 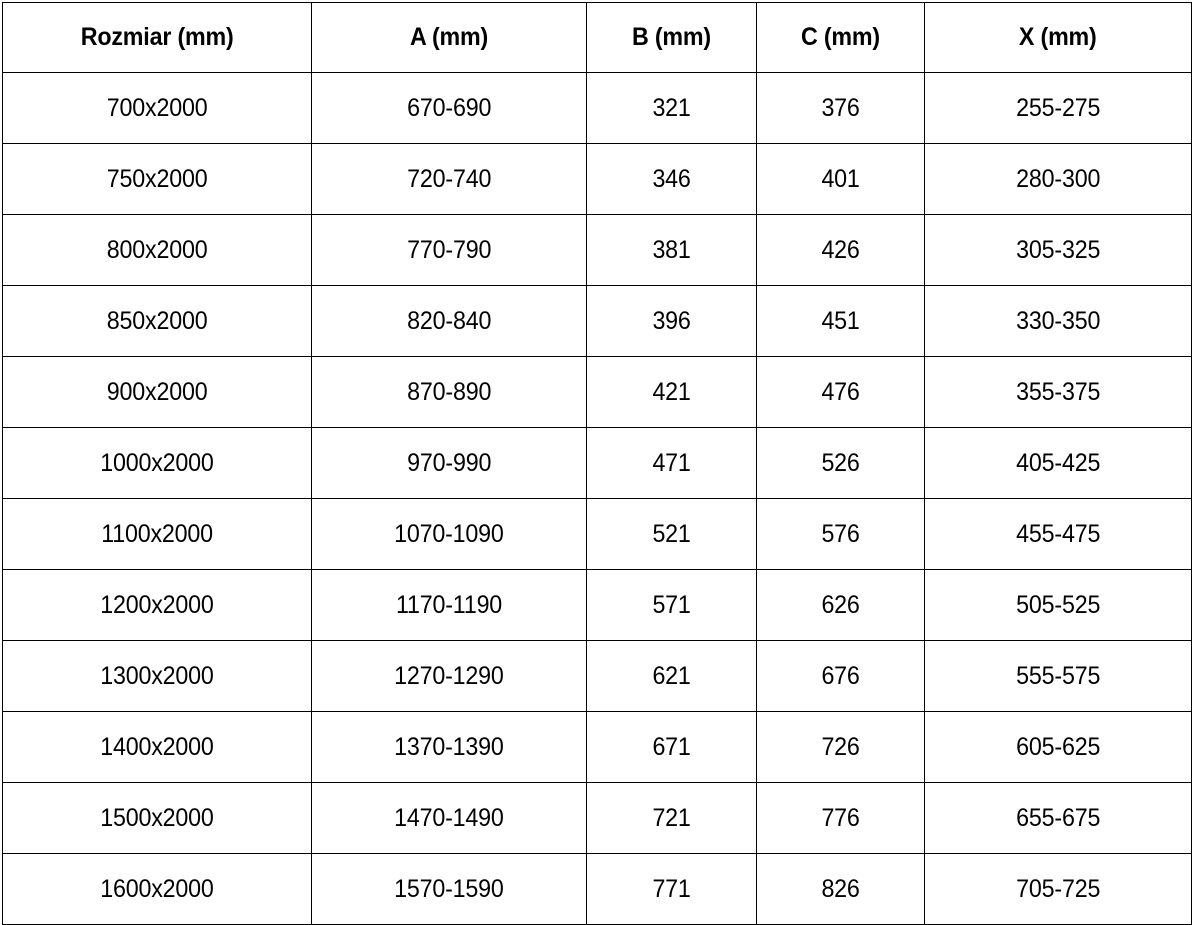 What do you see at coordinates (840, 463) in the screenshot?
I see `cell-c: 526` at bounding box center [840, 463].